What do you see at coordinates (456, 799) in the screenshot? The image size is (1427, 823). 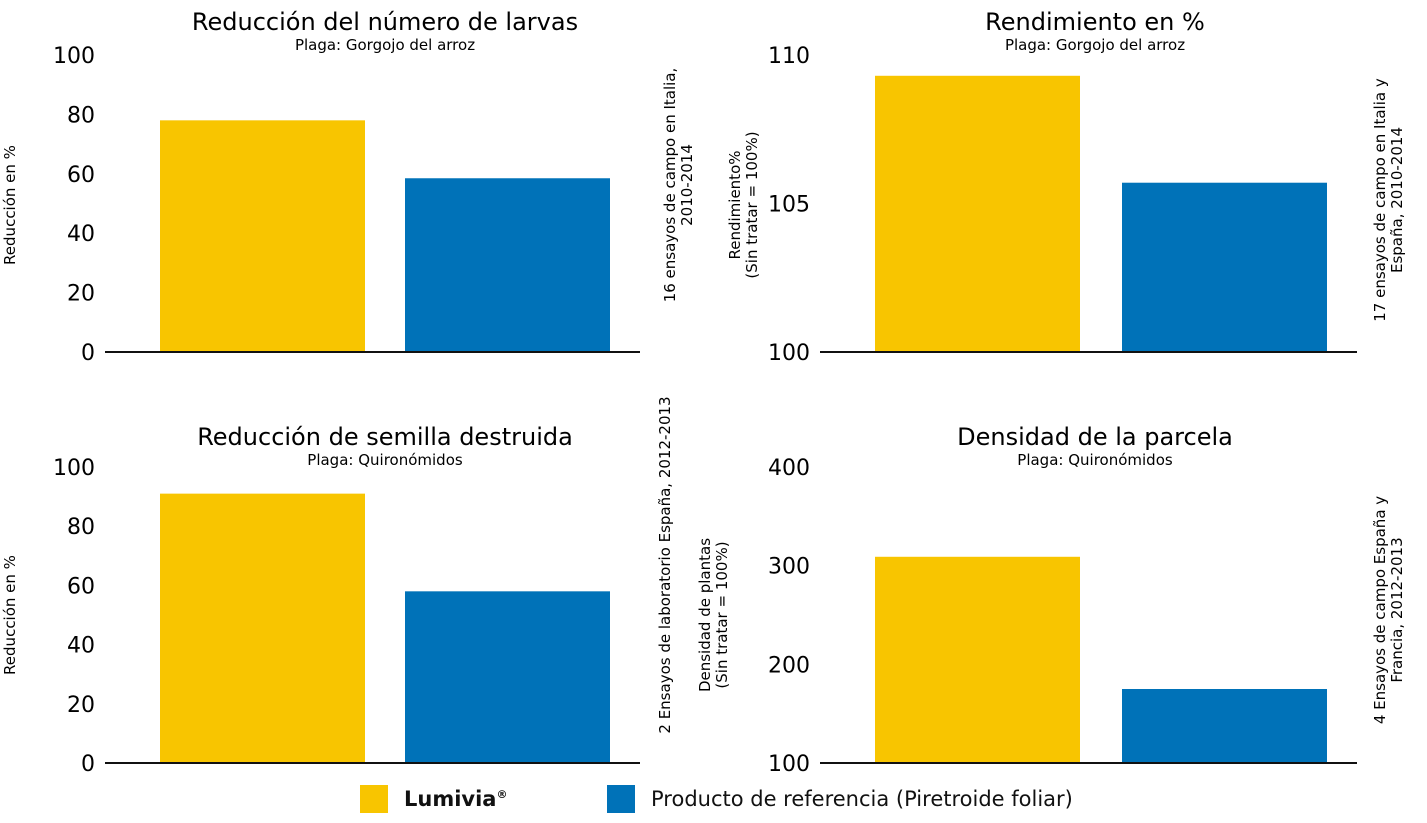 I see `legend-label-lumivia: Lumivia®` at bounding box center [456, 799].